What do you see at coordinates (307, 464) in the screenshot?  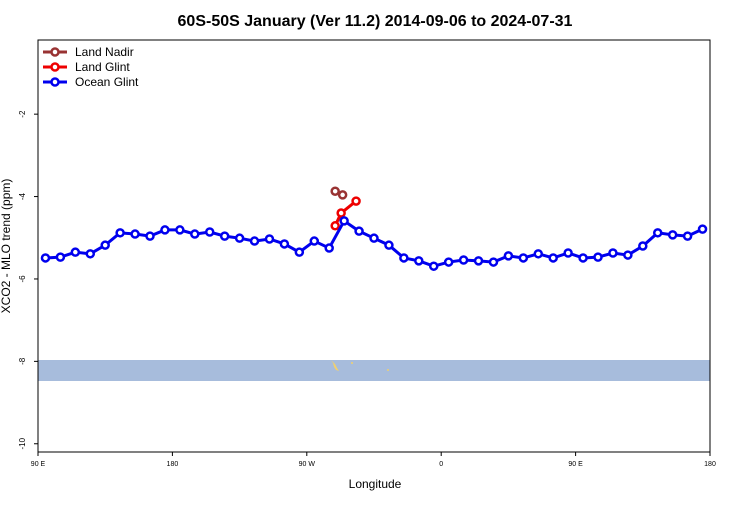 I see `x-tick-label: 90 W` at bounding box center [307, 464].